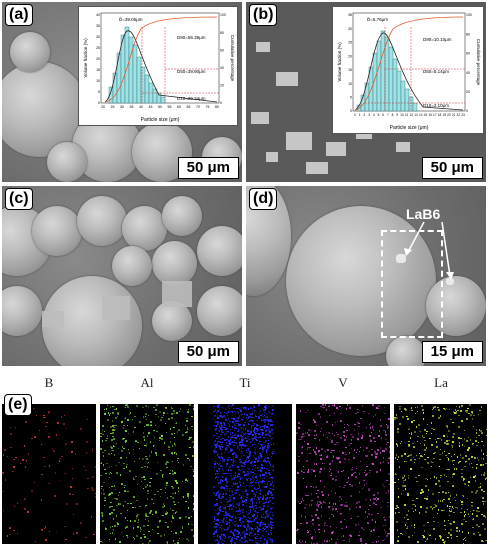  What do you see at coordinates (49, 382) in the screenshot?
I see `eds-element-label: B` at bounding box center [49, 382].